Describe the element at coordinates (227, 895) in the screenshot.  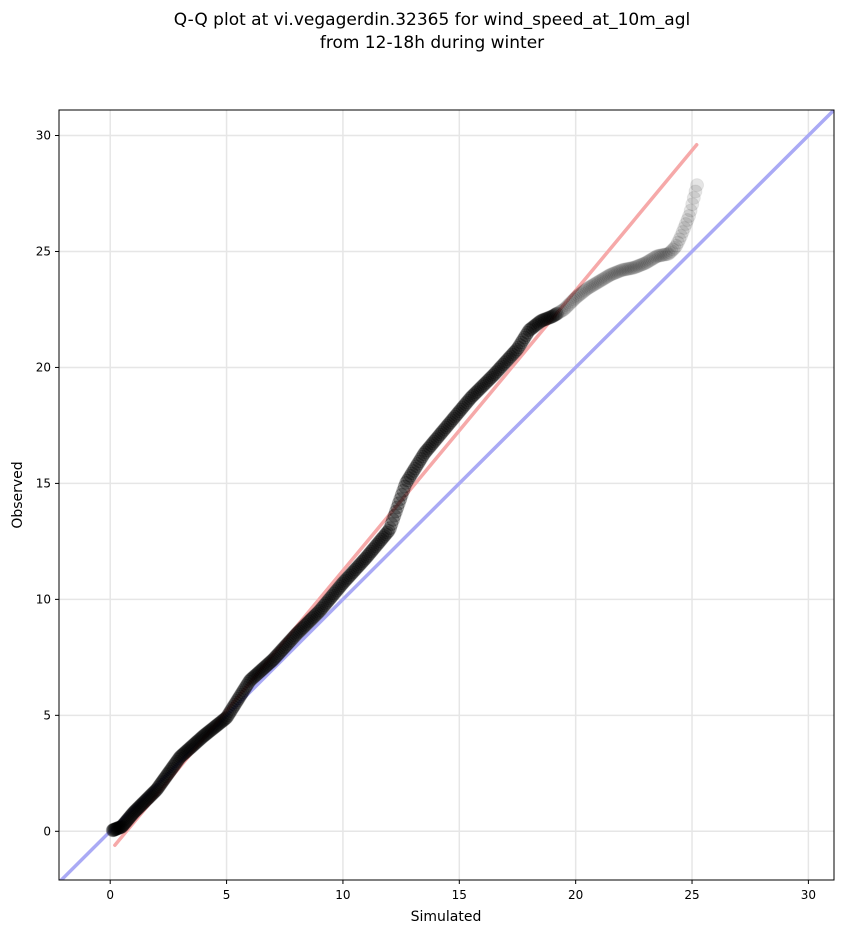
I see `x-tick-label: 5` at that location.